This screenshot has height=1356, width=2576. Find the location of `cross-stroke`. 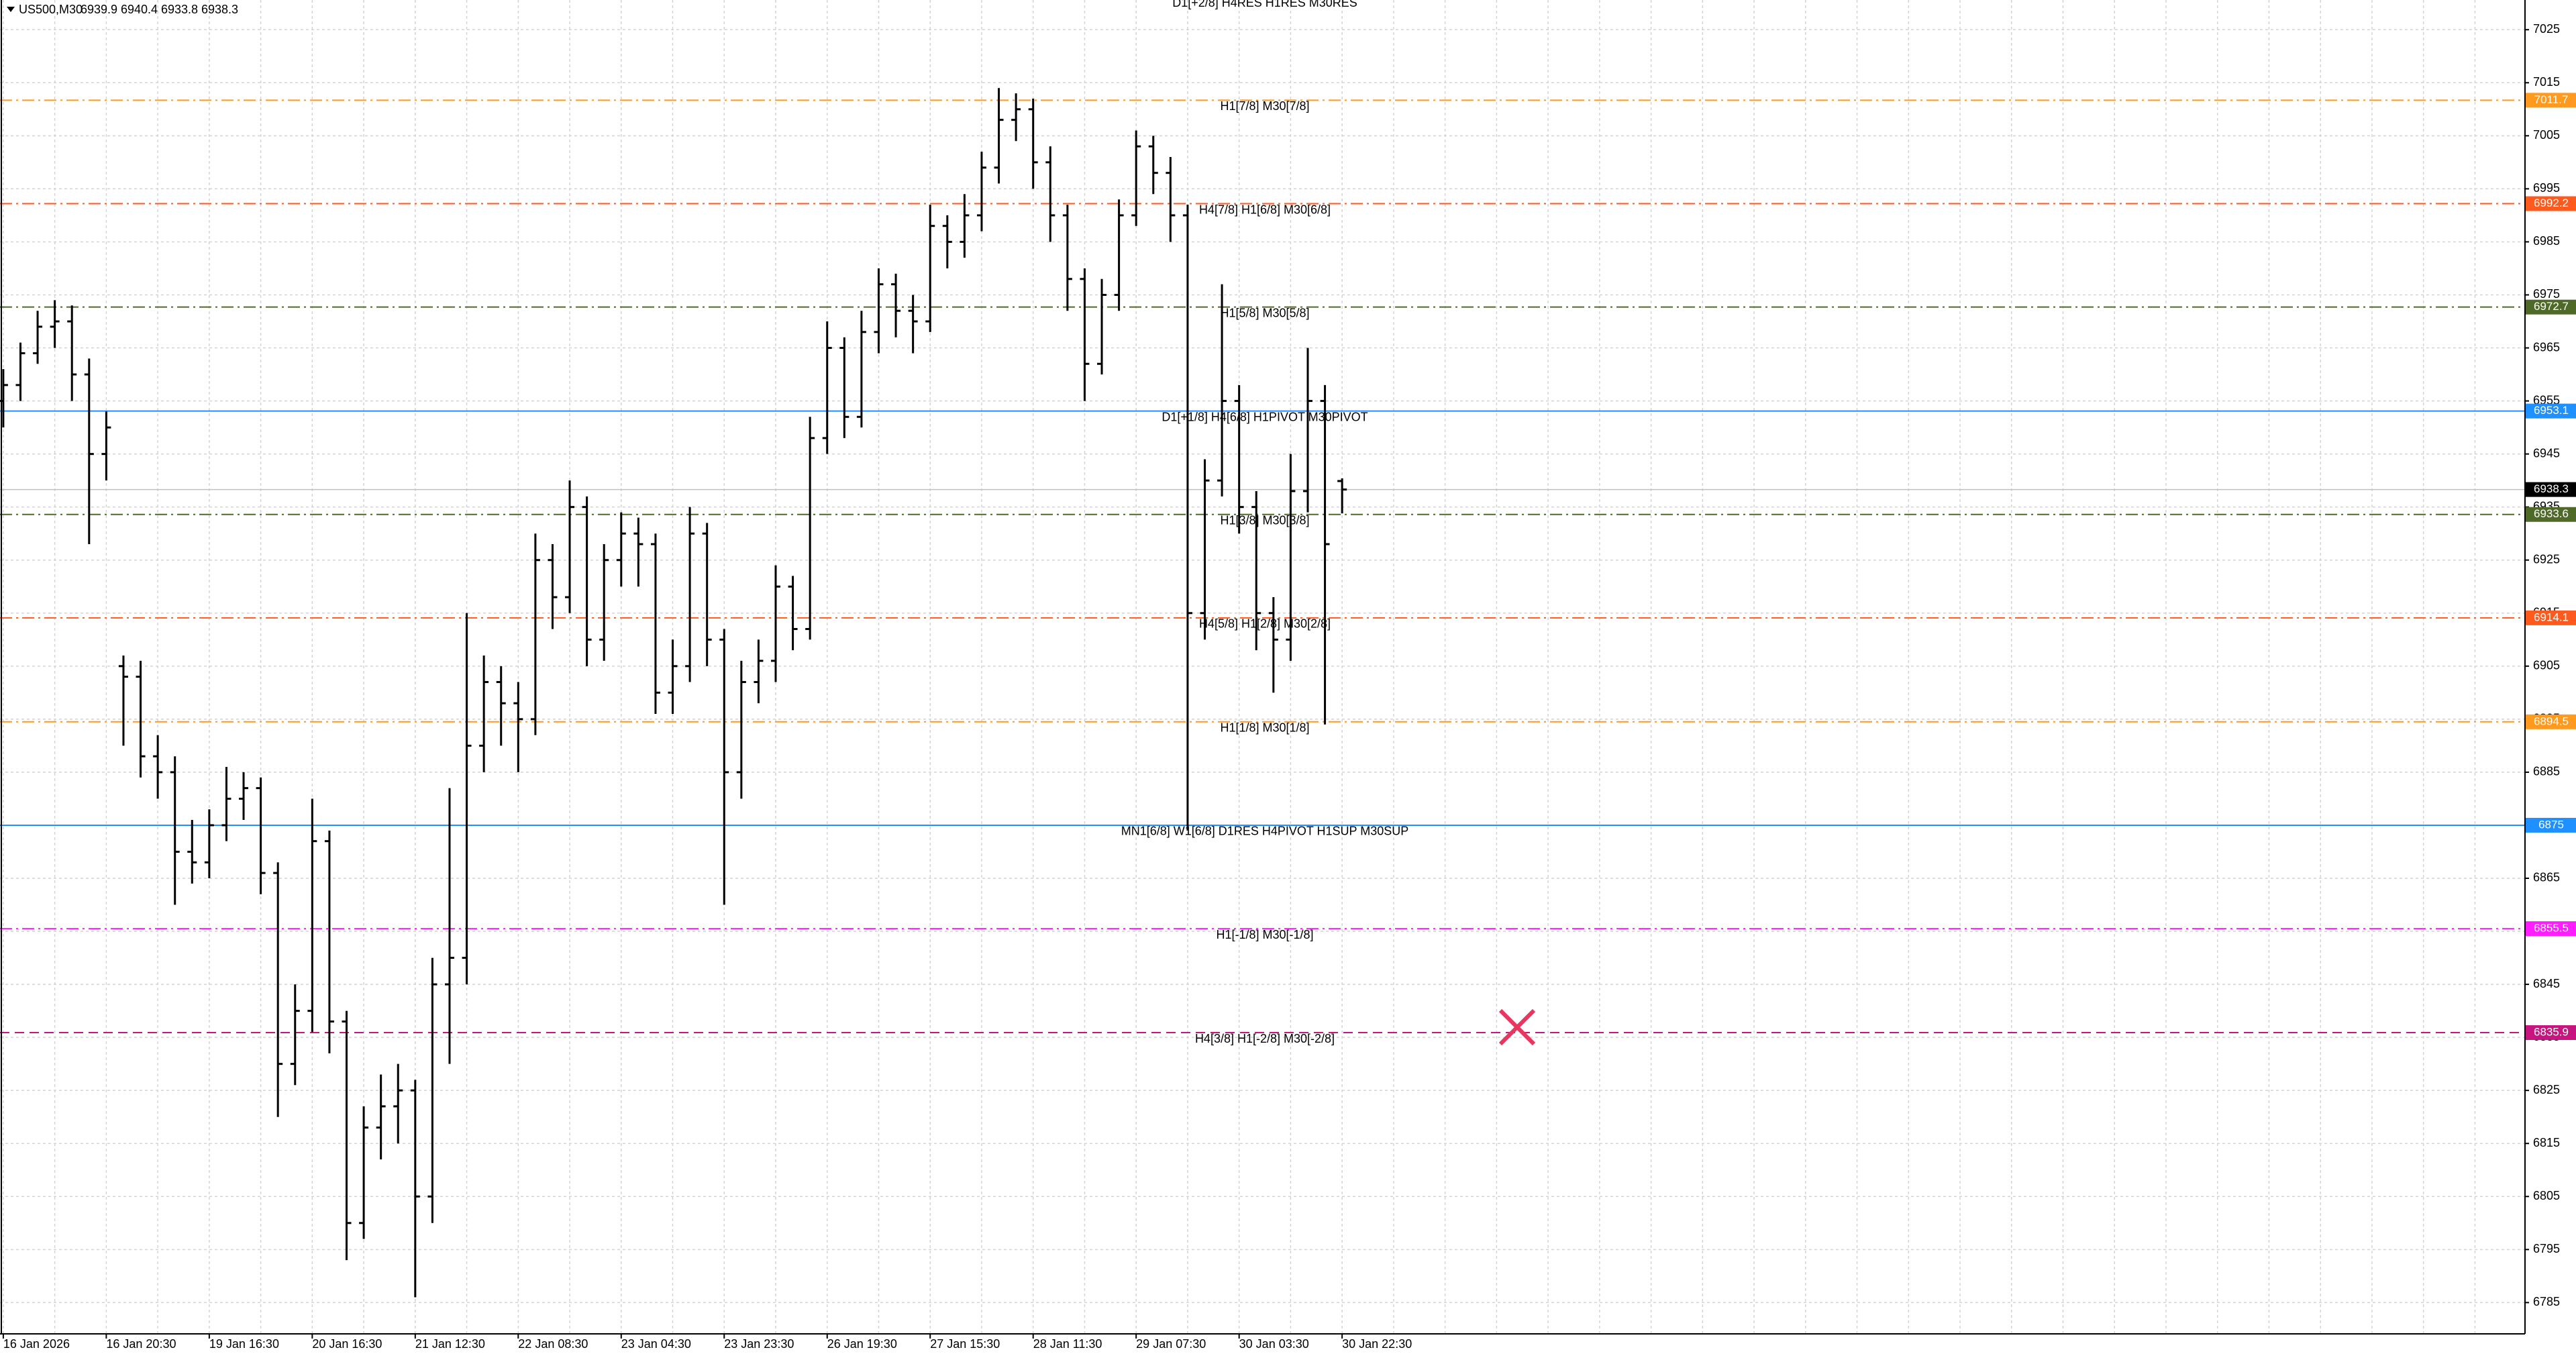

cross-stroke is located at coordinates (1517, 1027).